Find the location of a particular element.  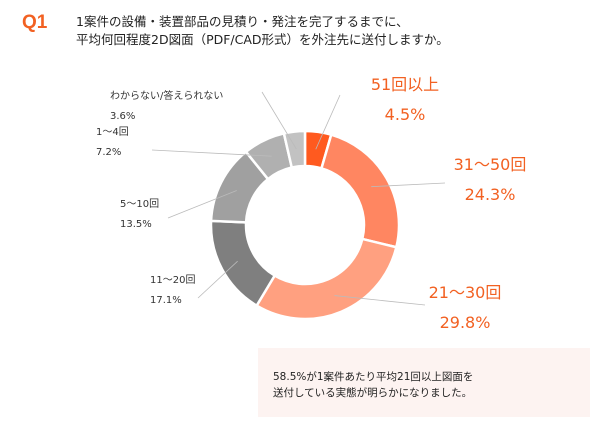

label-1-4: 1～4回 7.2% is located at coordinates (112, 143).